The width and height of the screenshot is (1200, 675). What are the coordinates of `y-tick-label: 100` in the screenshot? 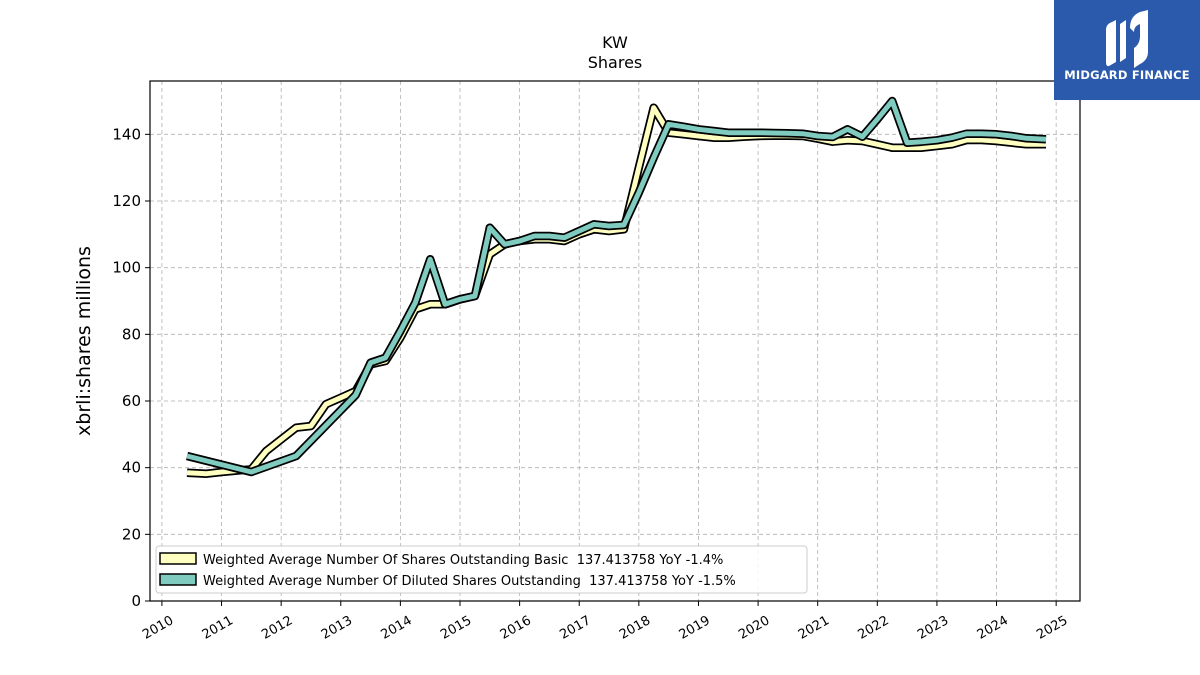 It's located at (126, 268).